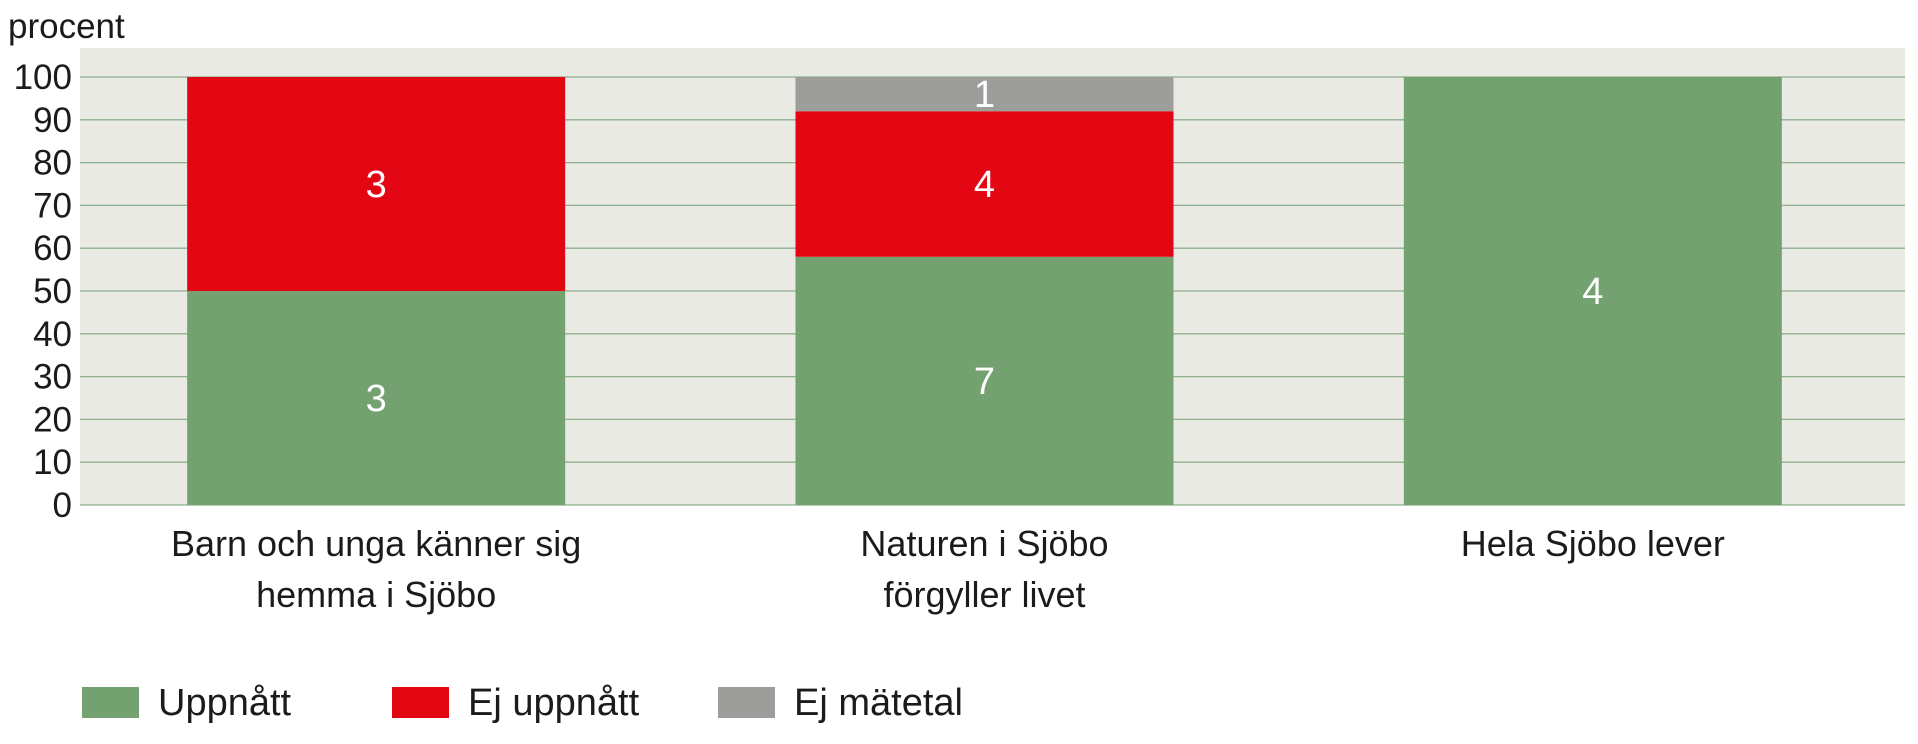 The height and width of the screenshot is (744, 1918). I want to click on legend-label: Ej mätetal, so click(878, 703).